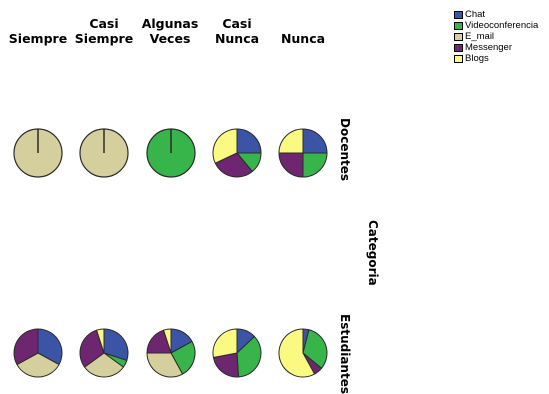  Describe the element at coordinates (496, 58) in the screenshot. I see `legend-item-blogs: Blogs` at that location.